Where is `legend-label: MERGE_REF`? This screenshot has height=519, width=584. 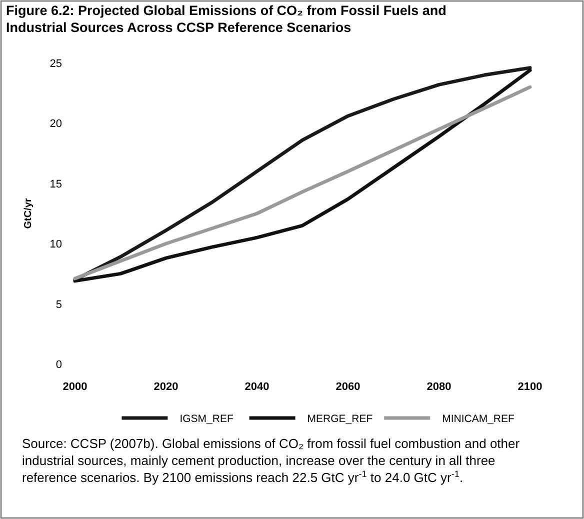 legend-label: MERGE_REF is located at coordinates (340, 419).